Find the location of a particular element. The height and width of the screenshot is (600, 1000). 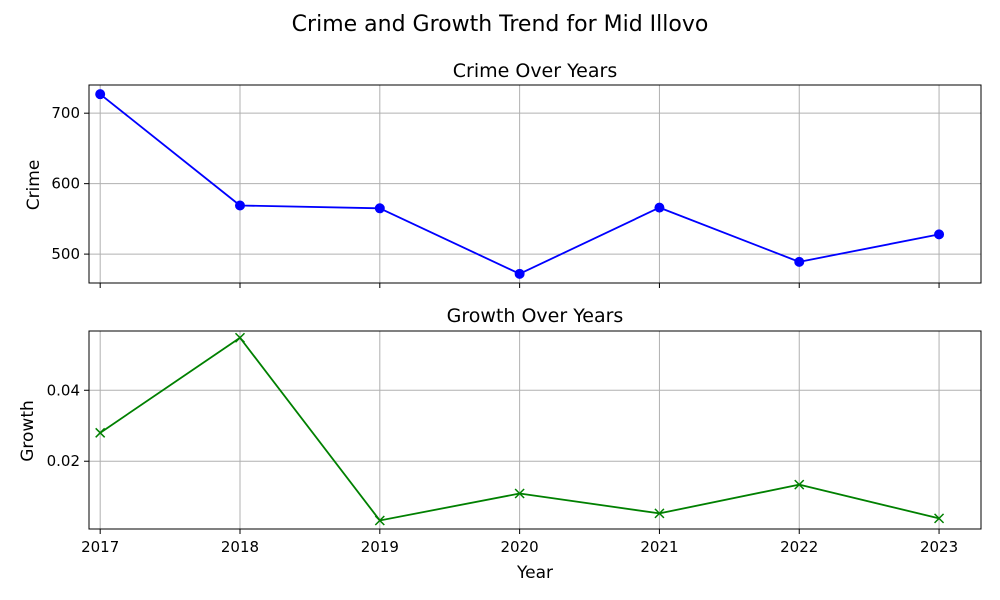

growth-y-axis-label: Growth is located at coordinates (28, 431).